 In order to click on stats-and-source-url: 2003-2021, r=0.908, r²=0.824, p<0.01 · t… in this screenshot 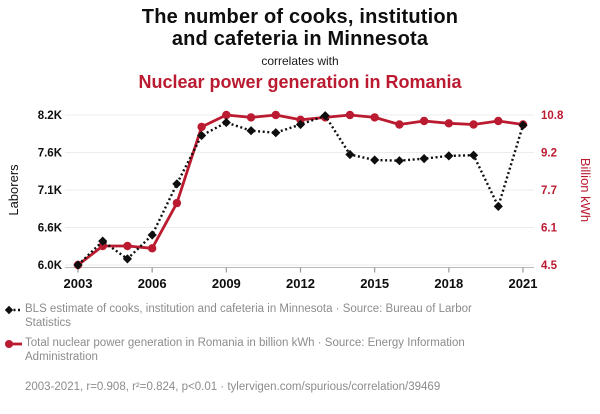, I will do `click(233, 387)`.